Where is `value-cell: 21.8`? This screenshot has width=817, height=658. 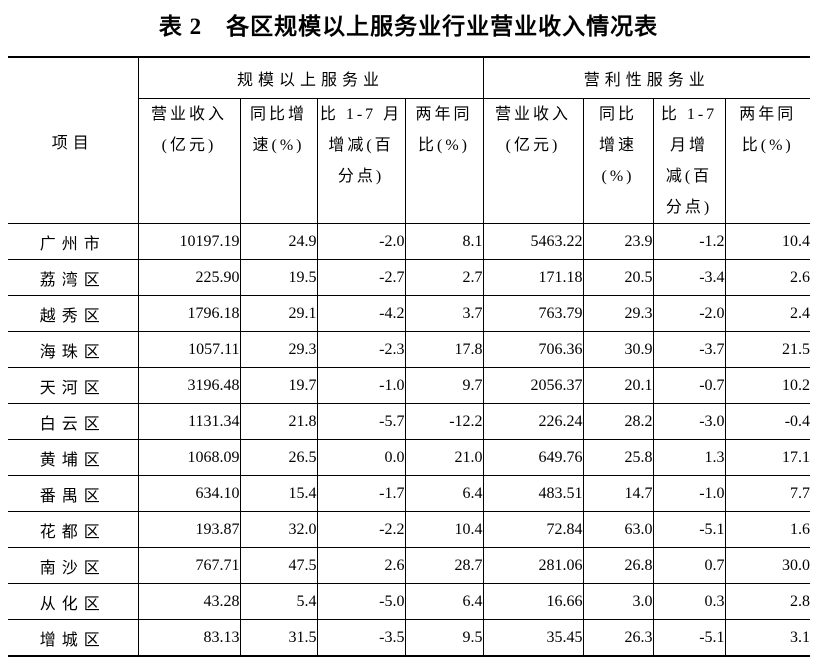
value-cell: 21.8 is located at coordinates (278, 421).